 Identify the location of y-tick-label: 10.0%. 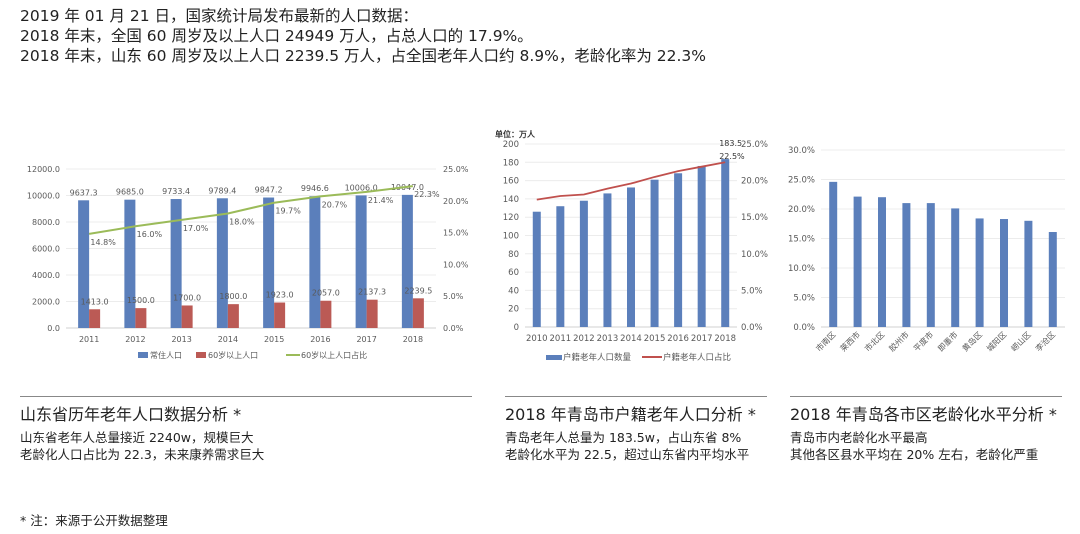
(801, 269).